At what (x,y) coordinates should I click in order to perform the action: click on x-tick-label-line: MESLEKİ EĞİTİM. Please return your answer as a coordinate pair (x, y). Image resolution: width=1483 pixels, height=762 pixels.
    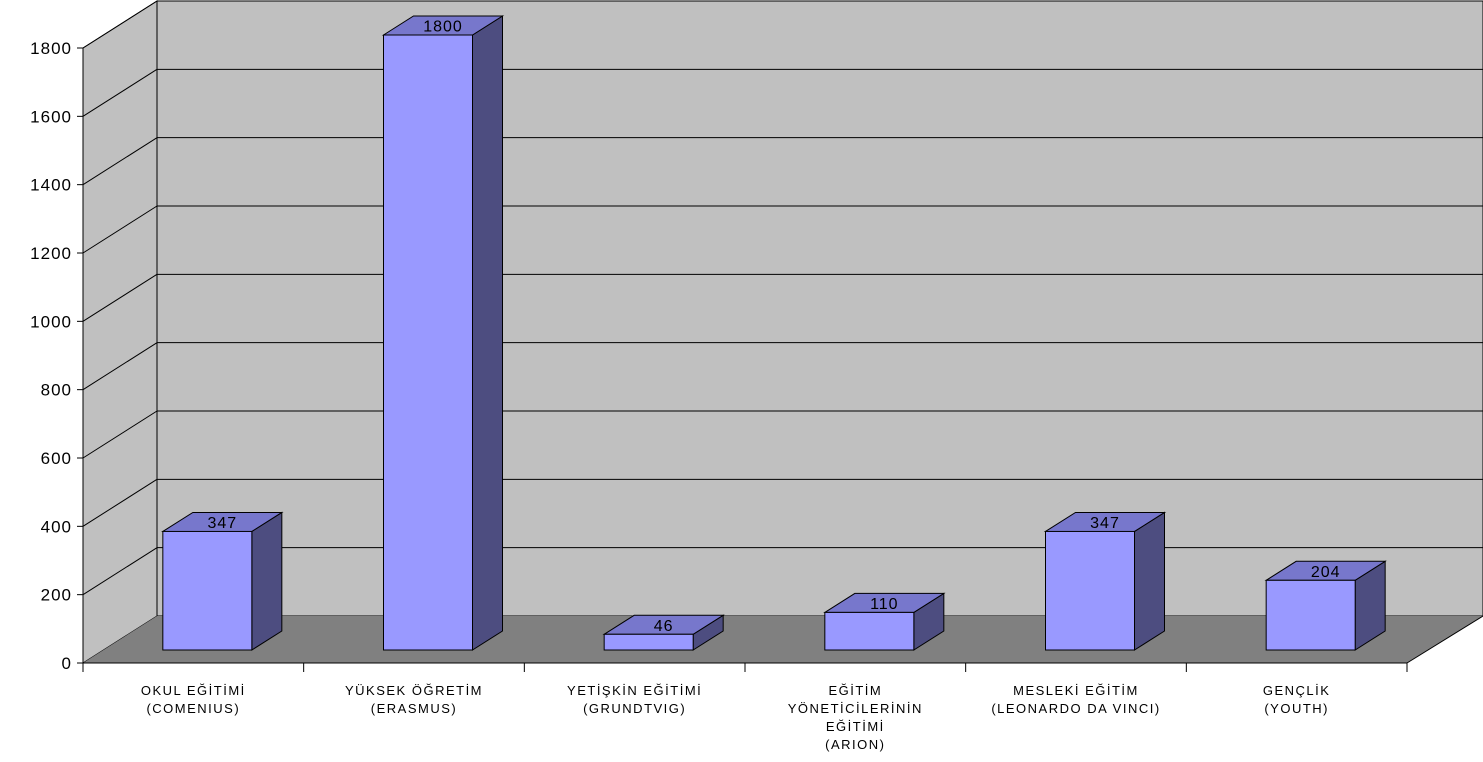
    Looking at the image, I should click on (1076, 690).